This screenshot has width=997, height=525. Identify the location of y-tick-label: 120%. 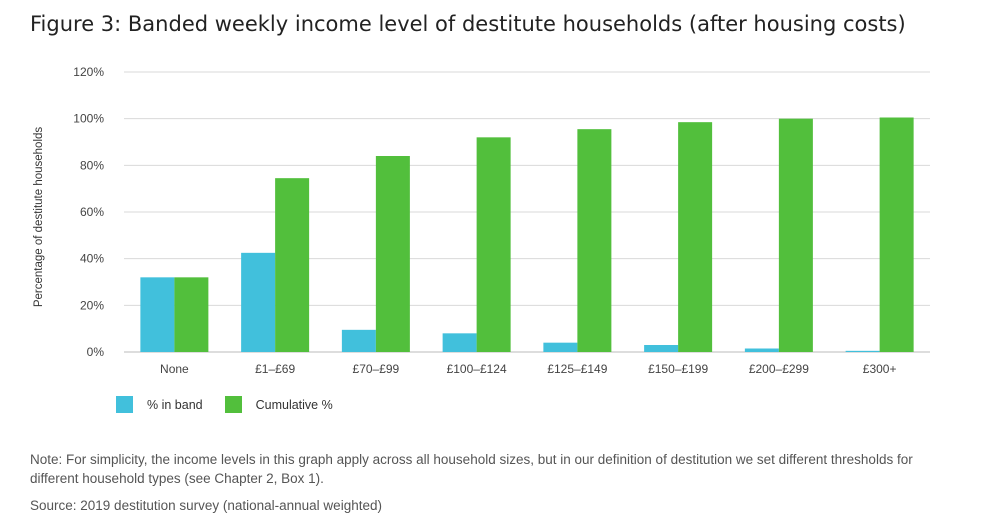
(88, 72).